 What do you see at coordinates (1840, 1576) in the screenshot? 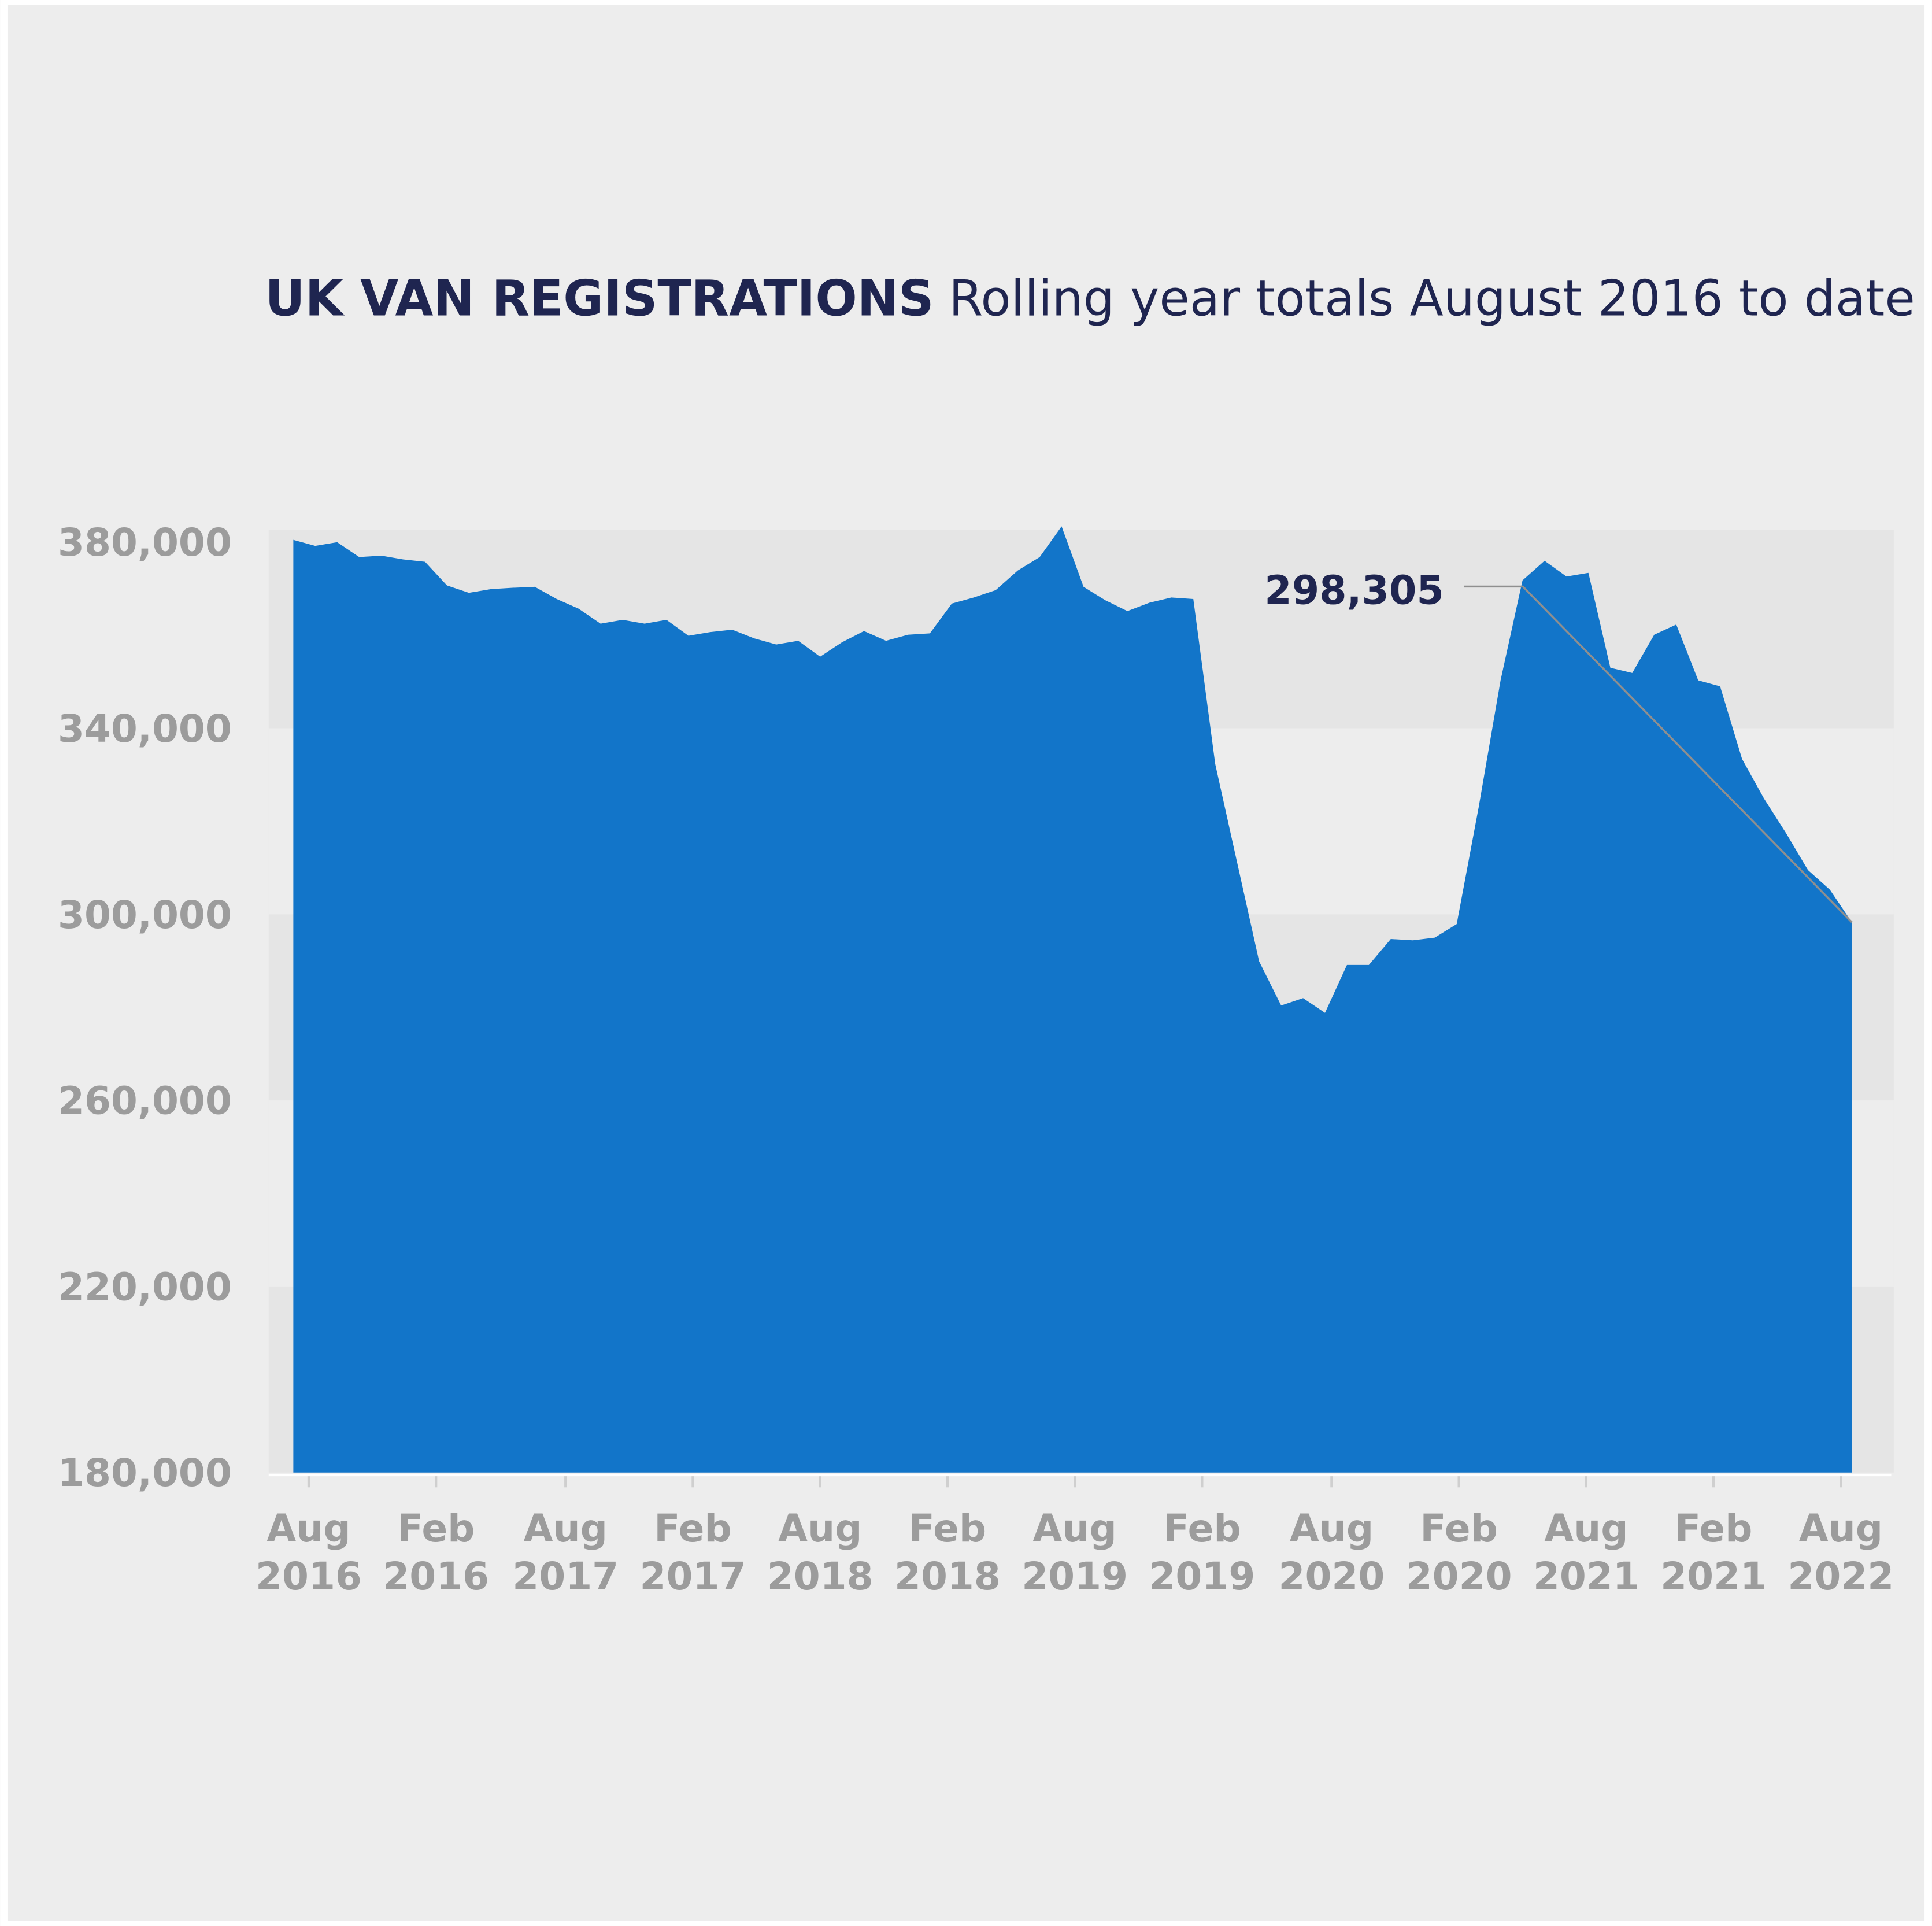
I see `x-tick-label: 2022` at bounding box center [1840, 1576].